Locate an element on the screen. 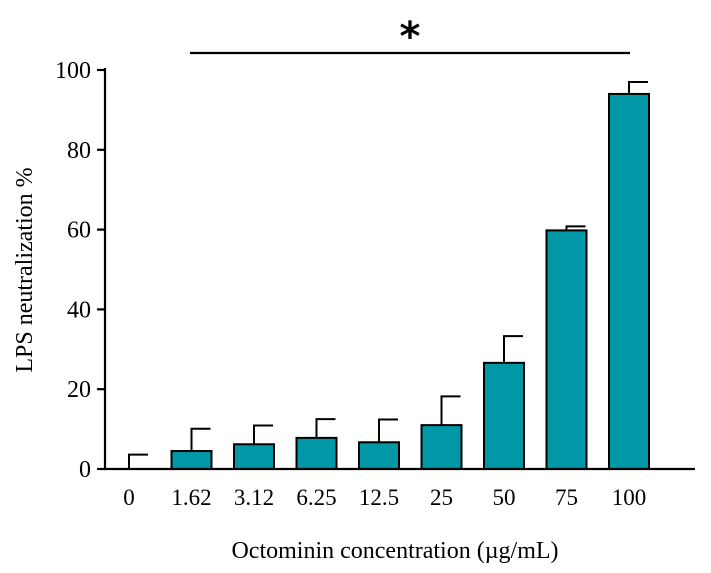 This screenshot has height=573, width=711. x-tick-label-0: 0 is located at coordinates (129, 497).